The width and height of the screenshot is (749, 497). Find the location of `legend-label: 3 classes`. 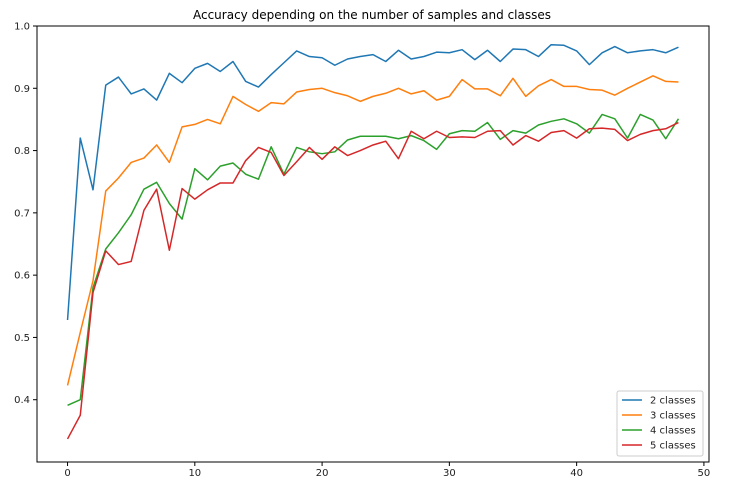

legend-label: 3 classes is located at coordinates (673, 416).